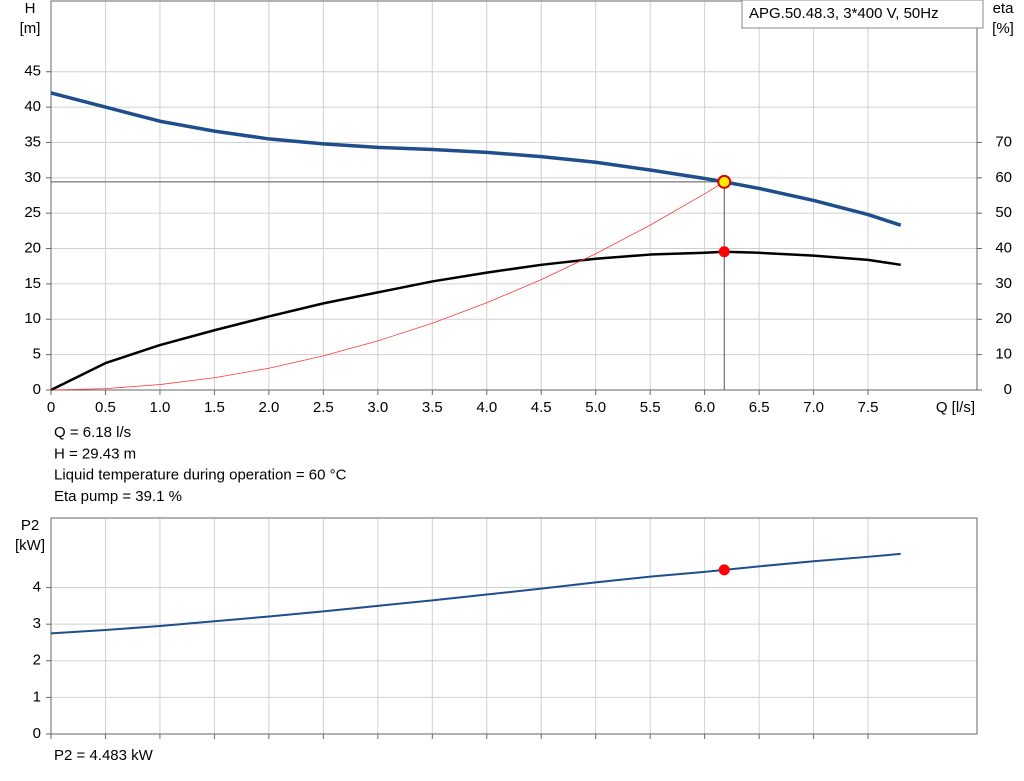 This screenshot has height=781, width=1024. I want to click on y-tick-label: 10, so click(32, 318).